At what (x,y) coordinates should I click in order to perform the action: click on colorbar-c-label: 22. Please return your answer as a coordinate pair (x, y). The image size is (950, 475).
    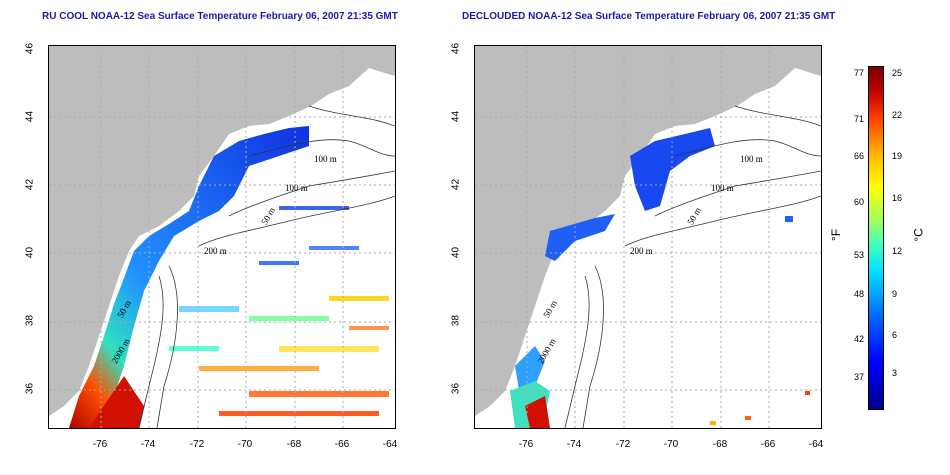
    Looking at the image, I should click on (897, 115).